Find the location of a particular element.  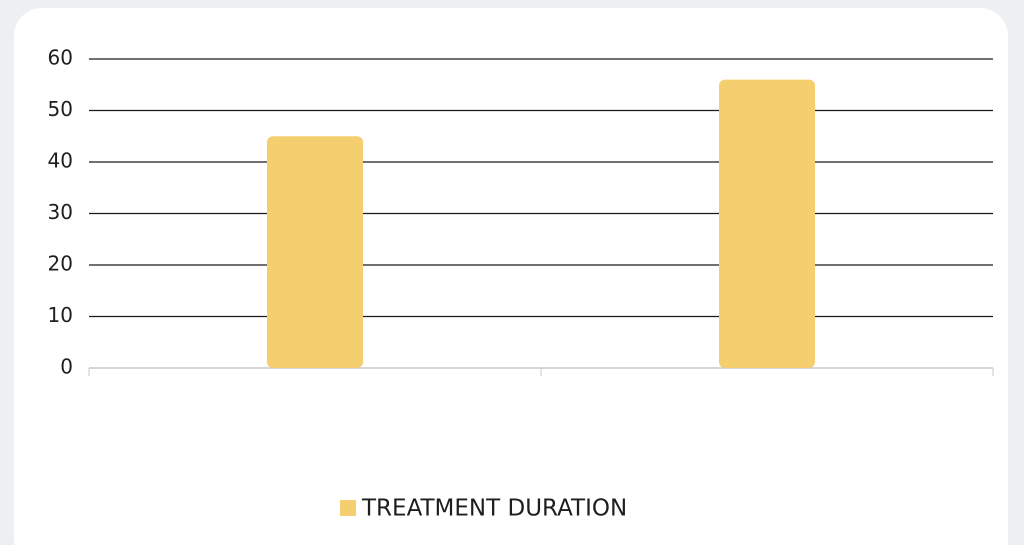

y-tick-label: 30 is located at coordinates (60, 212).